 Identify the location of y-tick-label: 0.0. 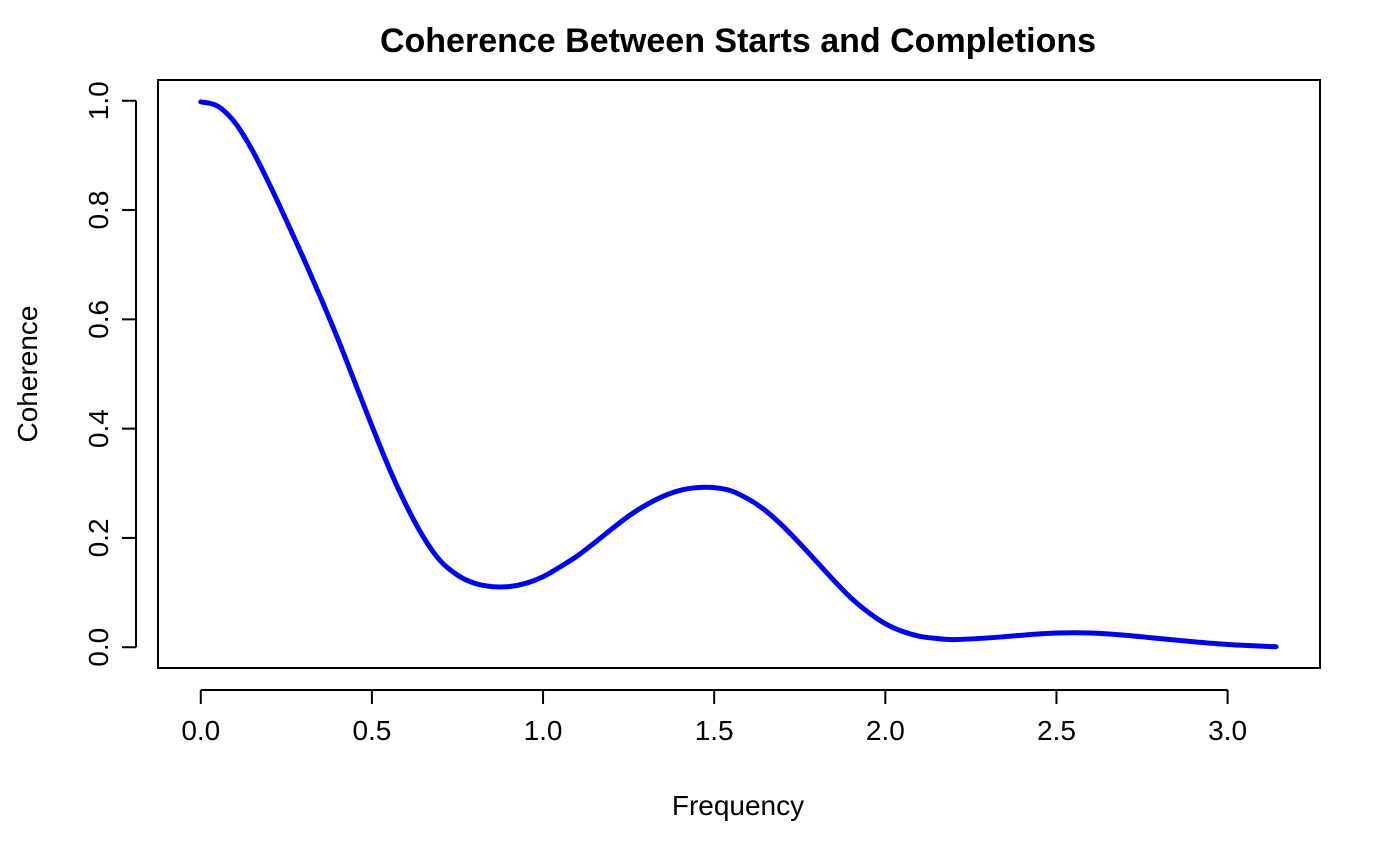
(98, 647).